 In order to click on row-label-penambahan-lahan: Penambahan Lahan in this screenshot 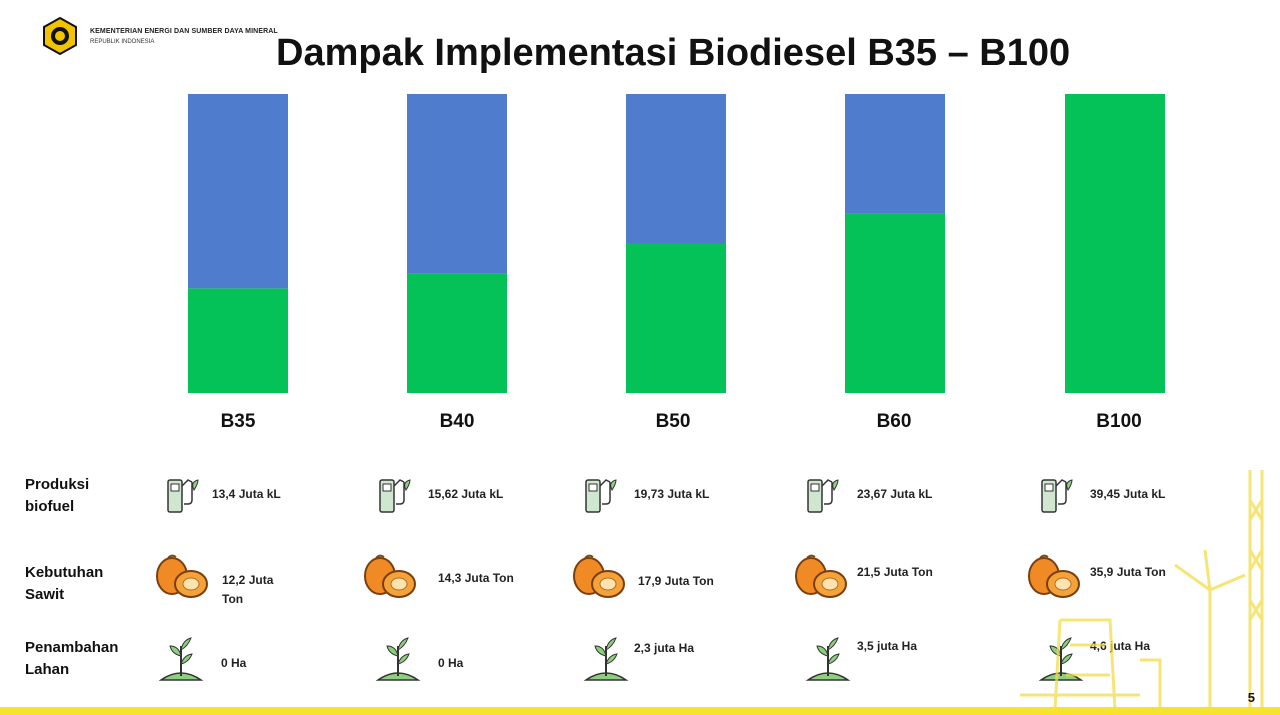, I will do `click(72, 658)`.